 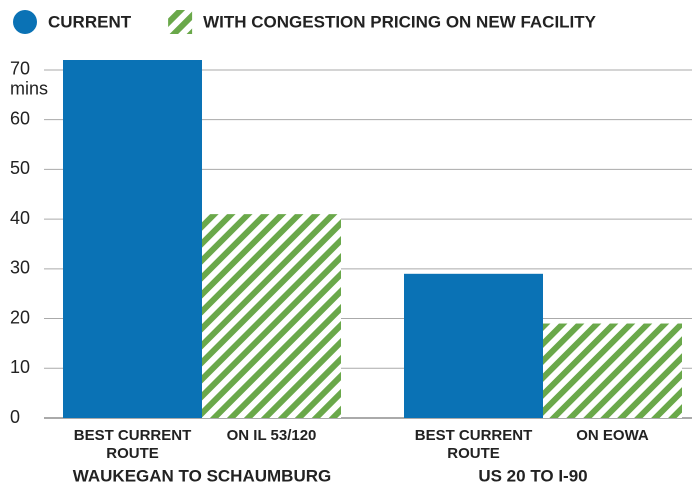 What do you see at coordinates (20, 367) in the screenshot?
I see `y-tick-label: 10` at bounding box center [20, 367].